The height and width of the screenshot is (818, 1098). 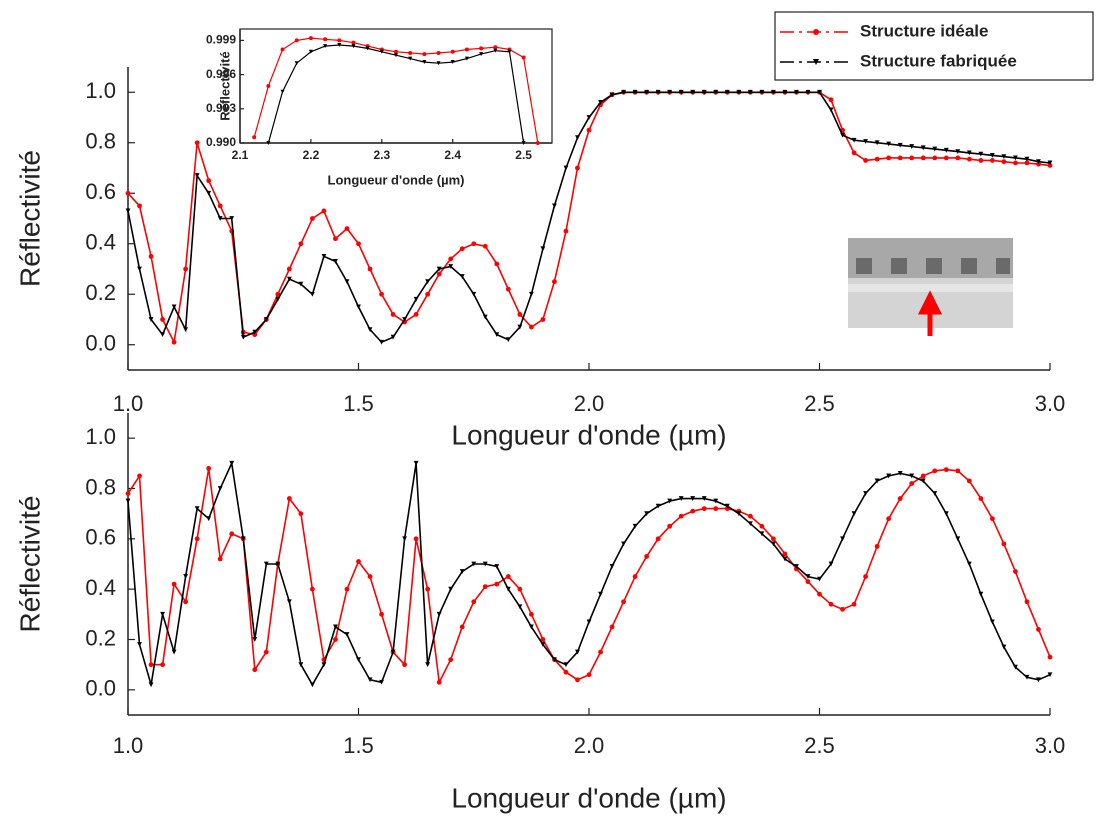 What do you see at coordinates (128, 745) in the screenshot?
I see `x-tick-label: 1.0` at bounding box center [128, 745].